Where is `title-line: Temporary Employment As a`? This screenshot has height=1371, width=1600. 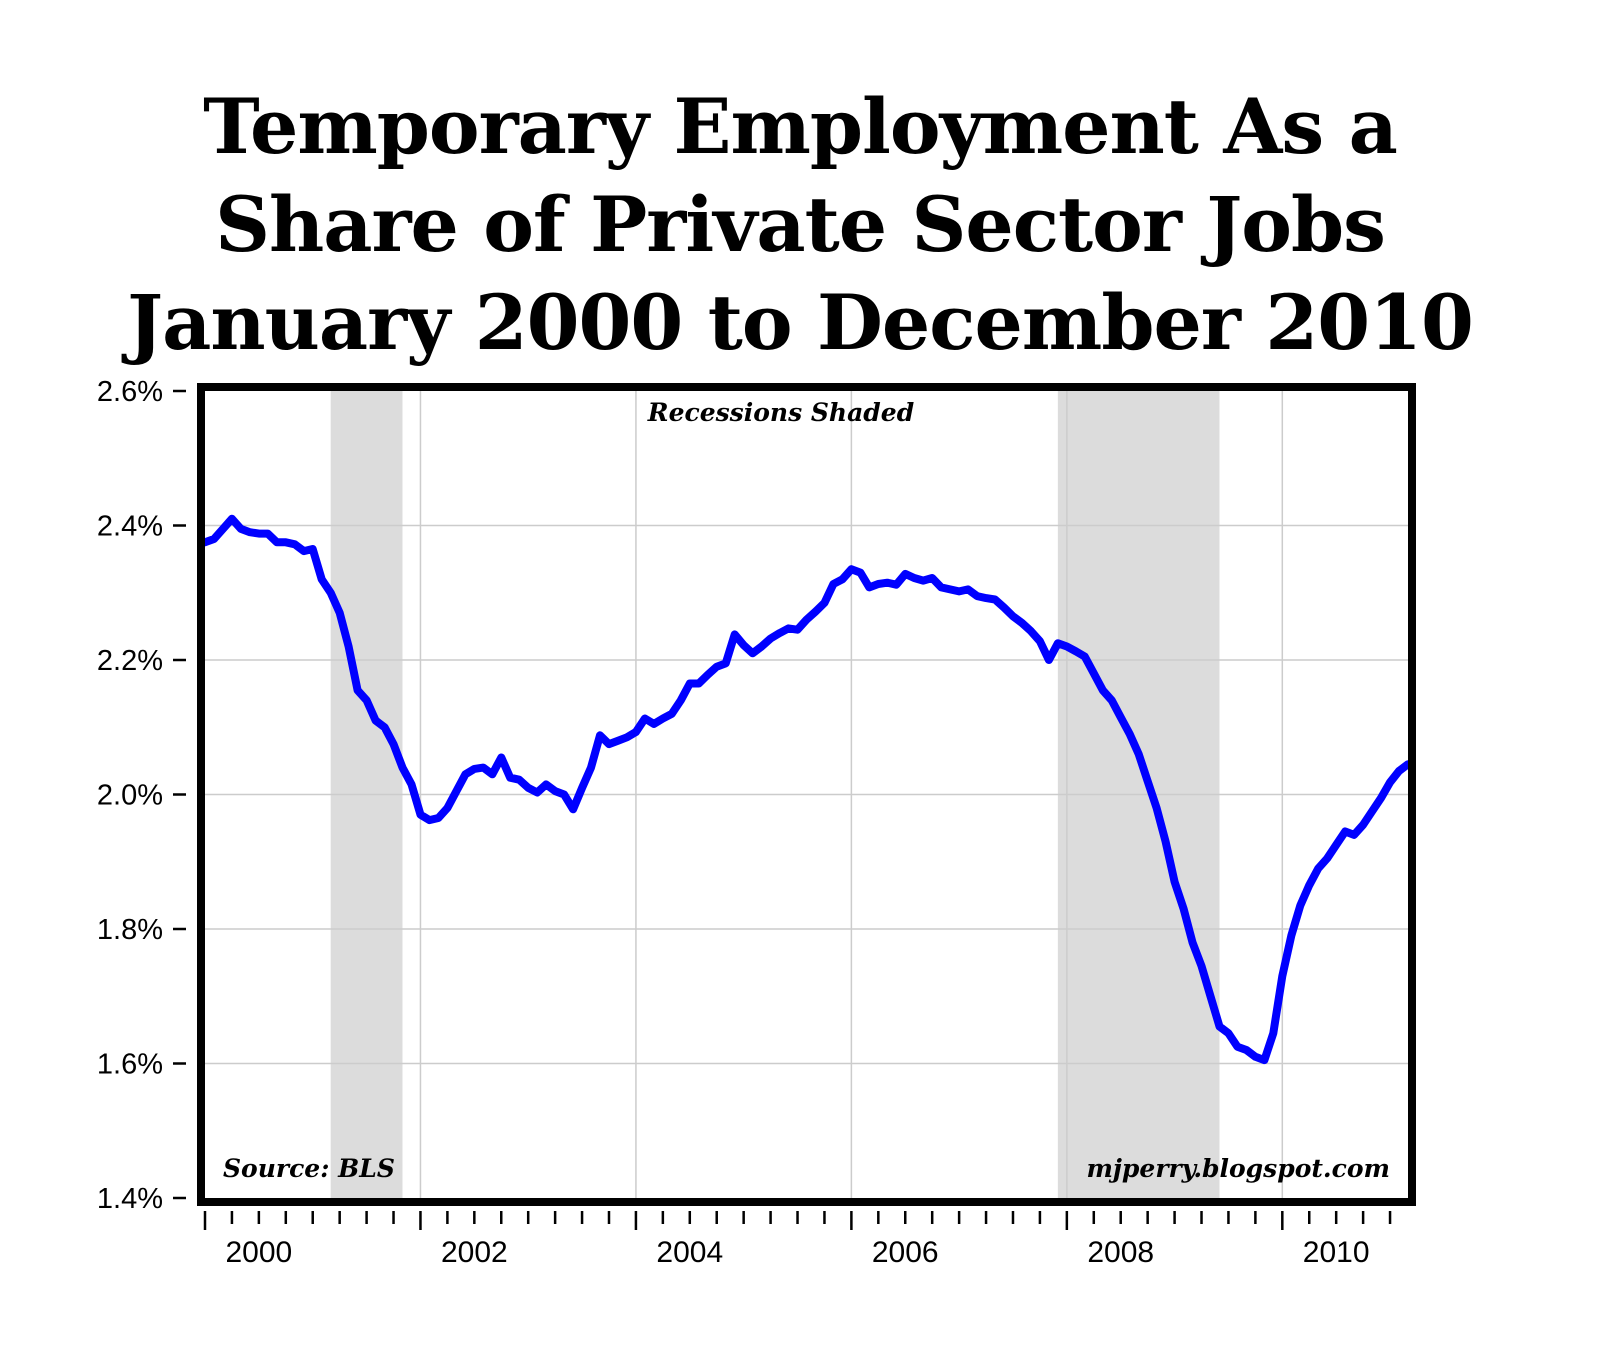 title-line: Temporary Employment As a is located at coordinates (800, 126).